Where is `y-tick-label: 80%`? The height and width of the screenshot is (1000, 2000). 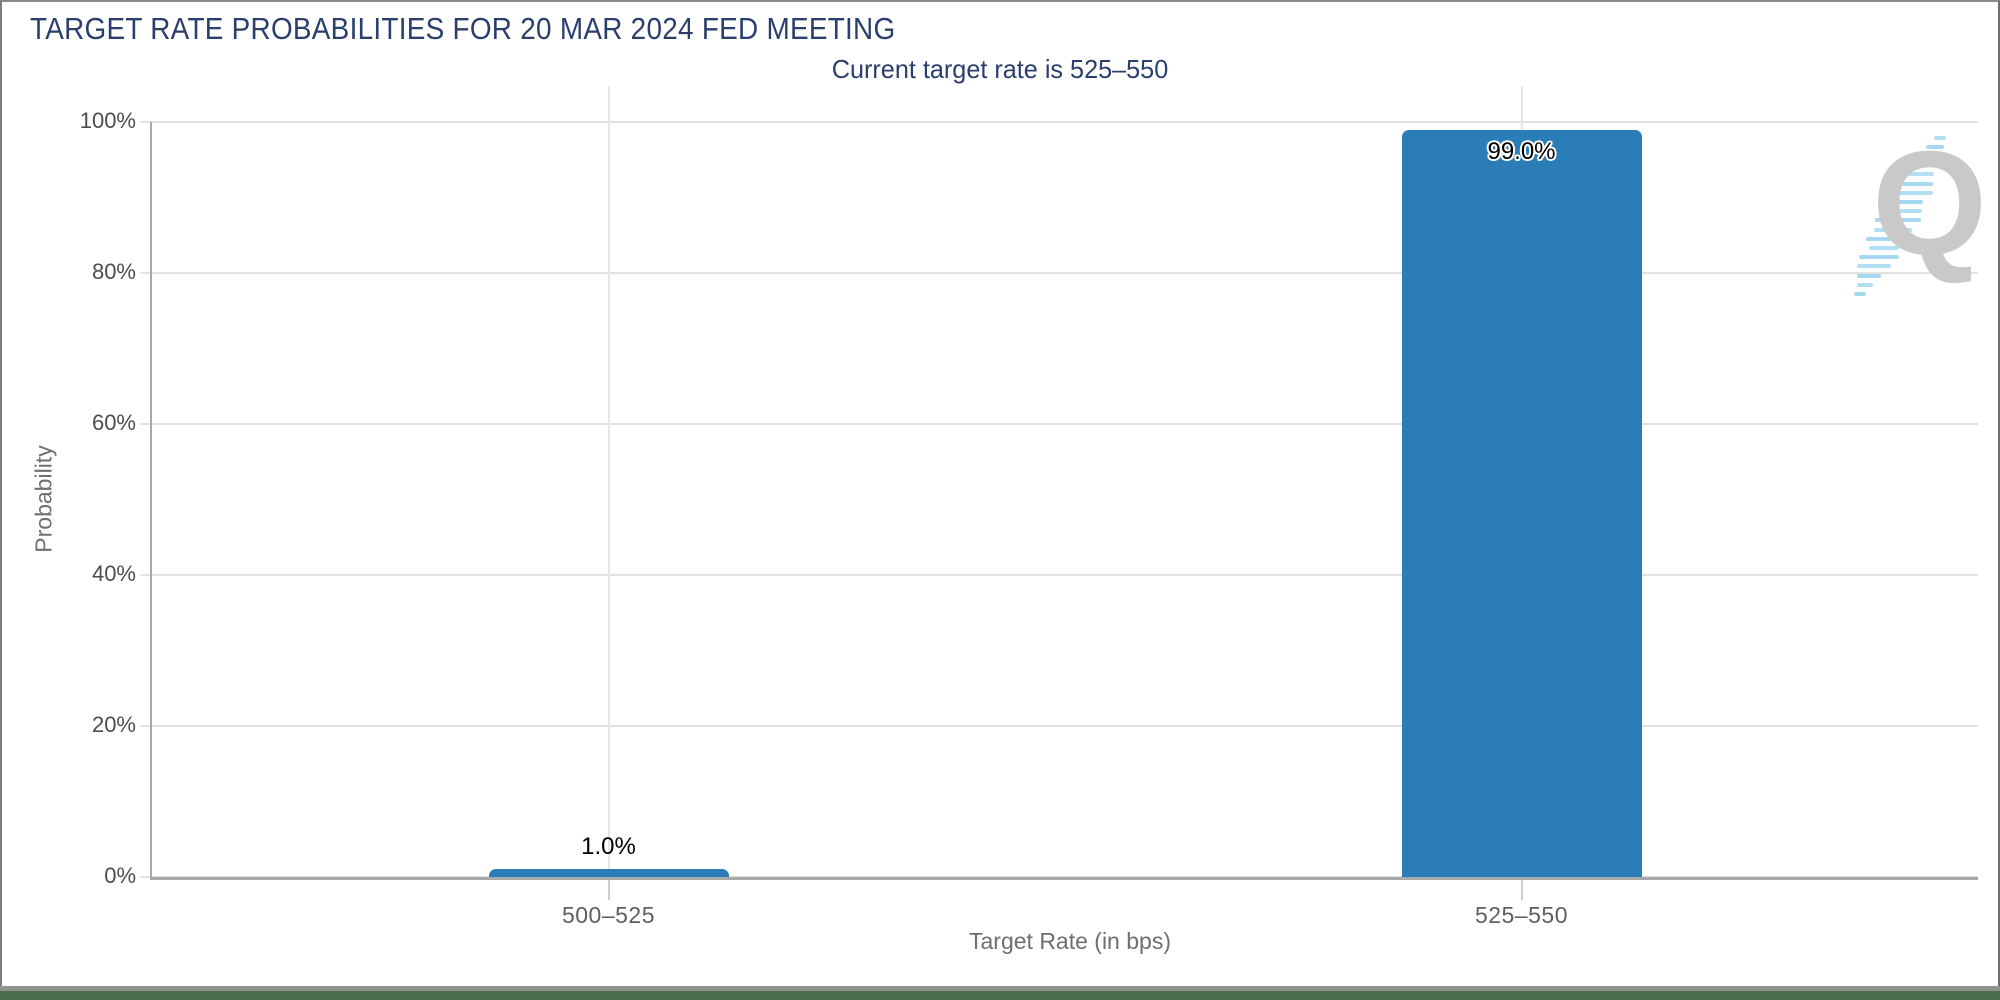 y-tick-label: 80% is located at coordinates (113, 271).